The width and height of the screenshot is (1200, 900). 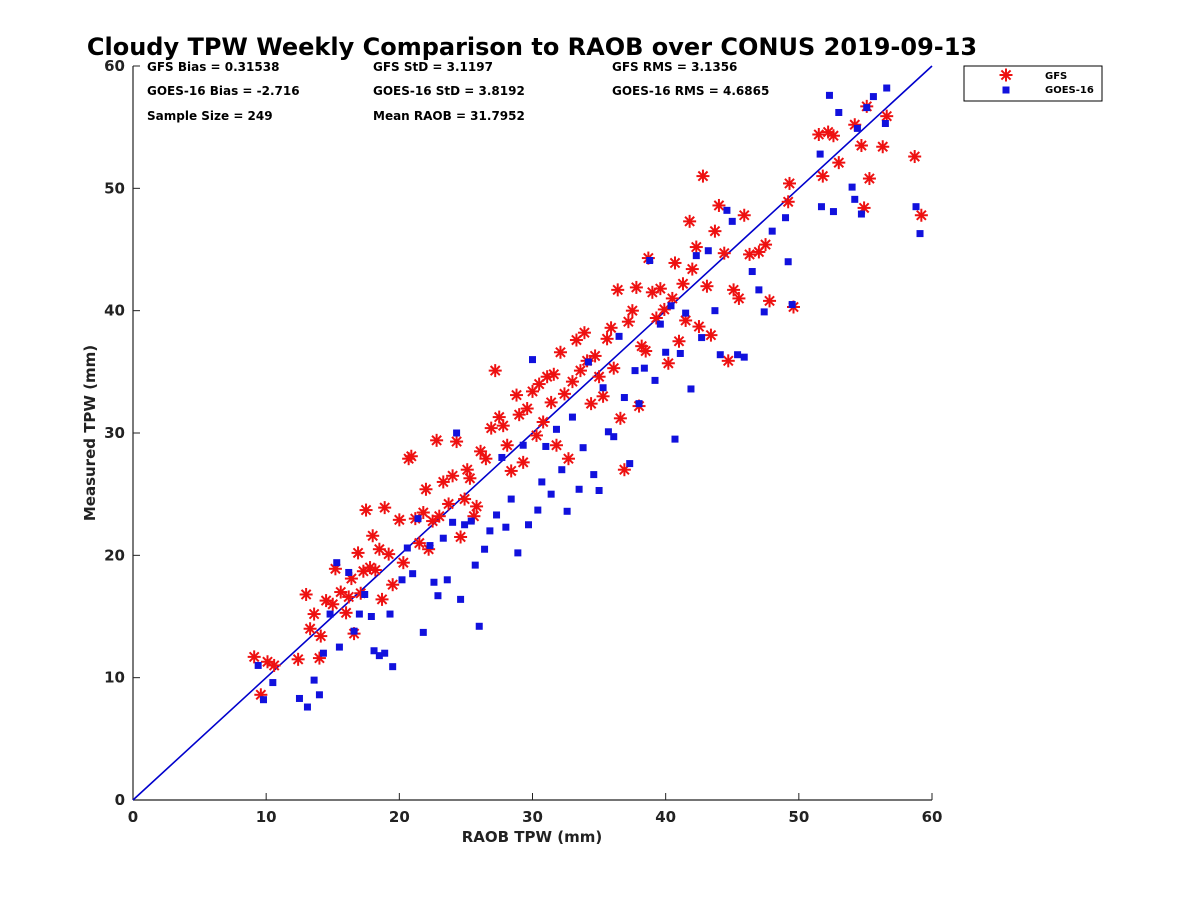 What do you see at coordinates (449, 91) in the screenshot?
I see `stat-goes-std: GOES-16 StD = 3.8192` at bounding box center [449, 91].